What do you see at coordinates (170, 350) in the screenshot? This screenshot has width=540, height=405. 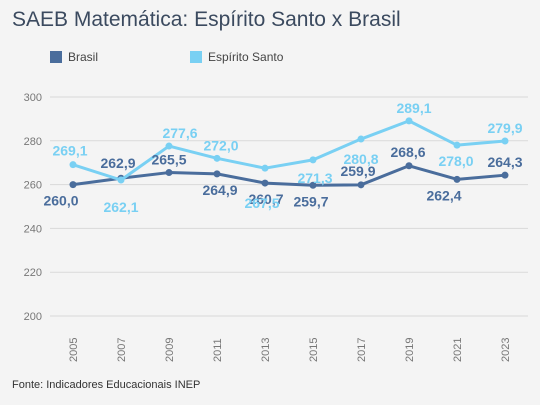 I see `x-tick-label: 2009` at bounding box center [170, 350].